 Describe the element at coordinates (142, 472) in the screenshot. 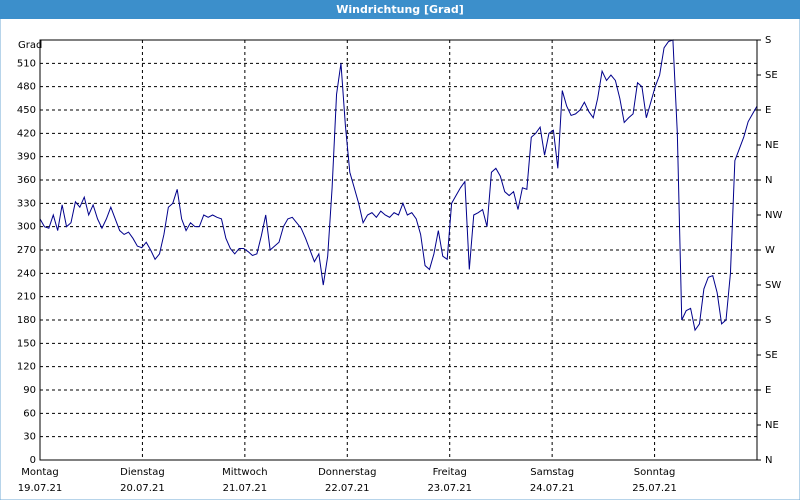

I see `x-day-label: Dienstag` at that location.